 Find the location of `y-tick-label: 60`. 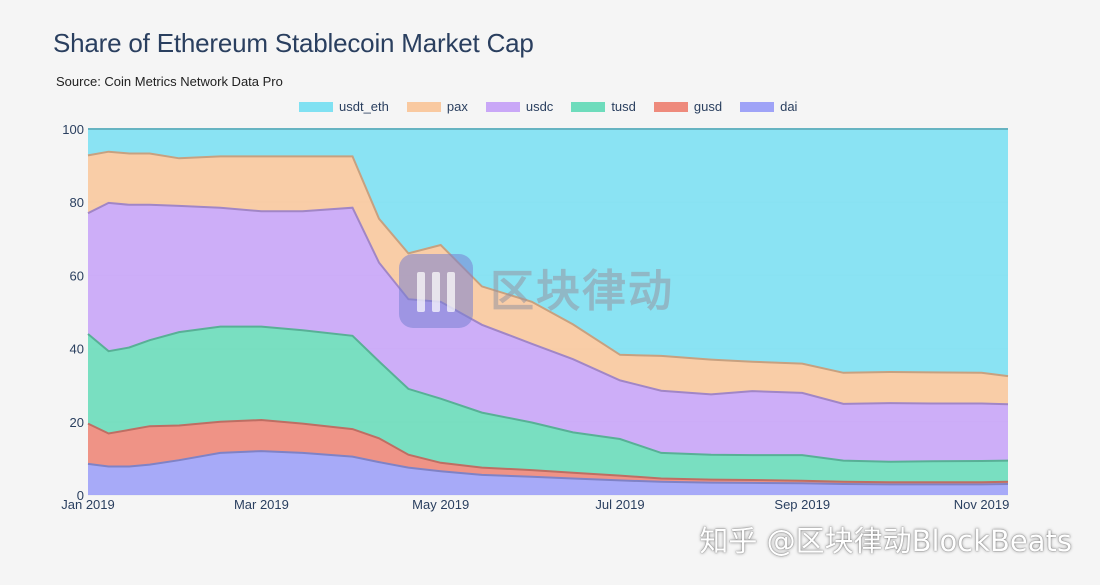

y-tick-label: 60 is located at coordinates (77, 275).